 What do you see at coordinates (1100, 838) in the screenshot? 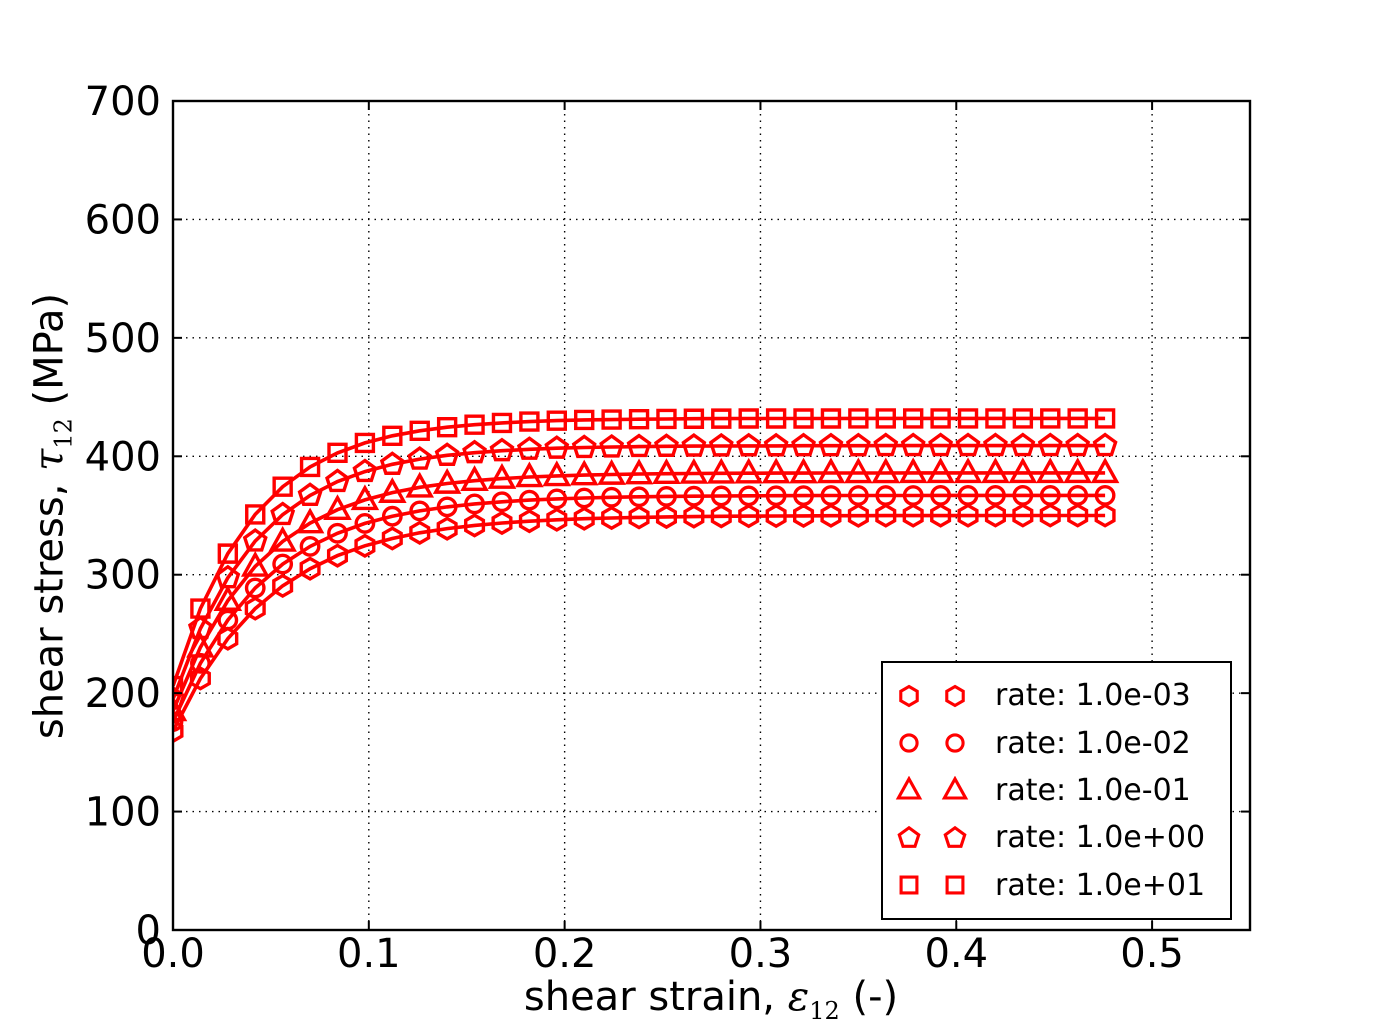
I see `legend-label: rate: 1.0e+00` at bounding box center [1100, 838].